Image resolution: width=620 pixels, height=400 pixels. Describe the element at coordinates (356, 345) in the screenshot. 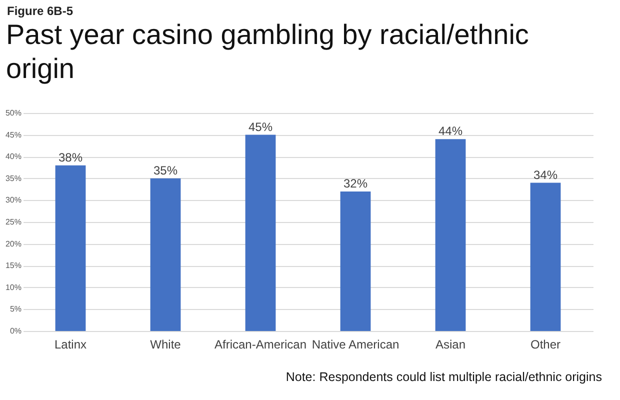

I see `x-tick-label: Native American` at that location.